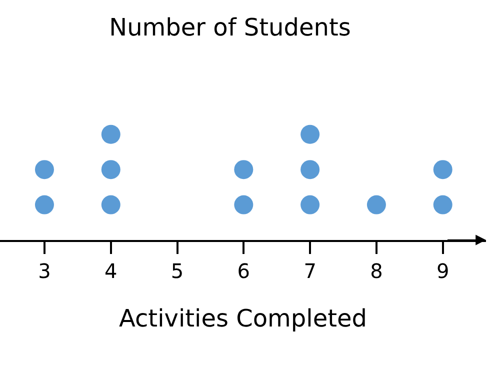 The image size is (500, 390). Describe the element at coordinates (243, 318) in the screenshot. I see `x-axis-title: Activities Completed` at that location.